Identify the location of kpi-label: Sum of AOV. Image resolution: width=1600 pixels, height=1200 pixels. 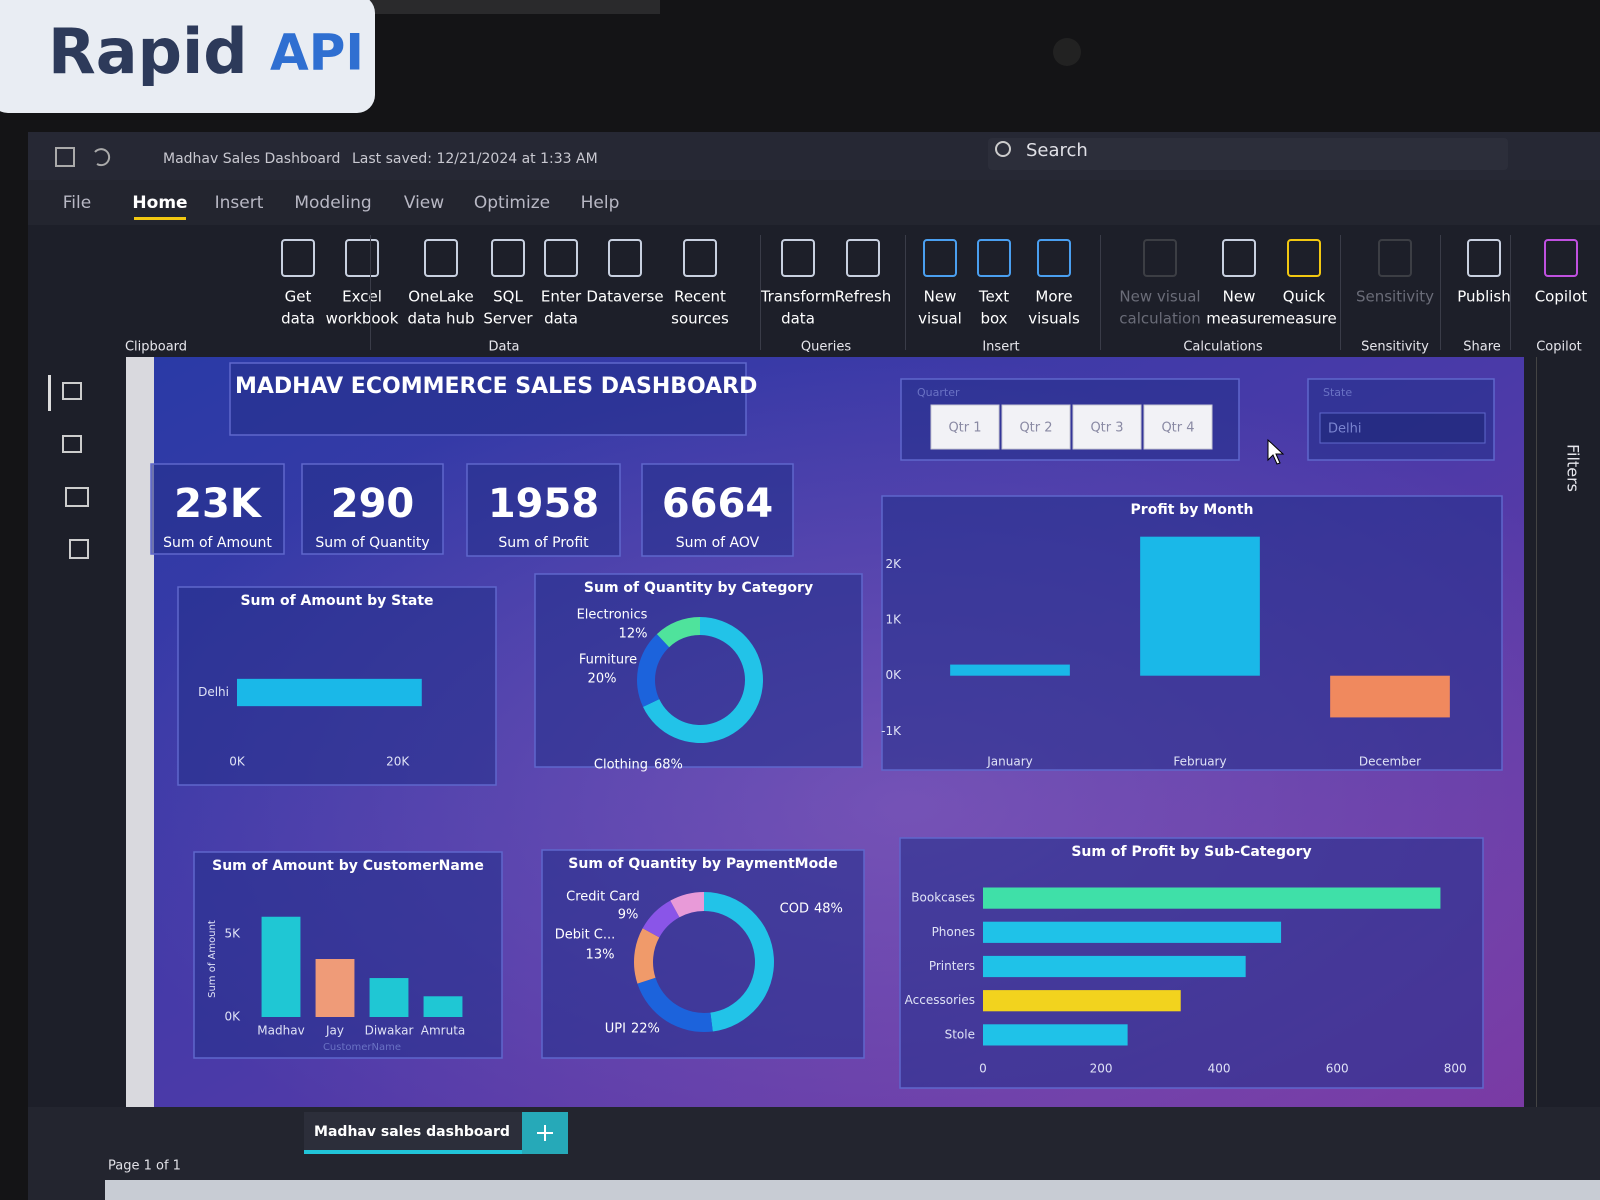
(718, 543).